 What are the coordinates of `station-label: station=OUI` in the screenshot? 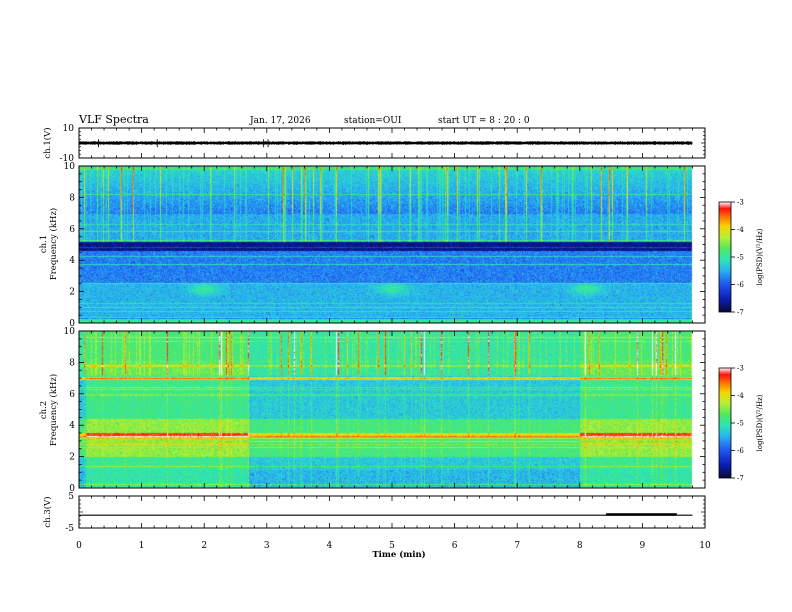 It's located at (373, 121).